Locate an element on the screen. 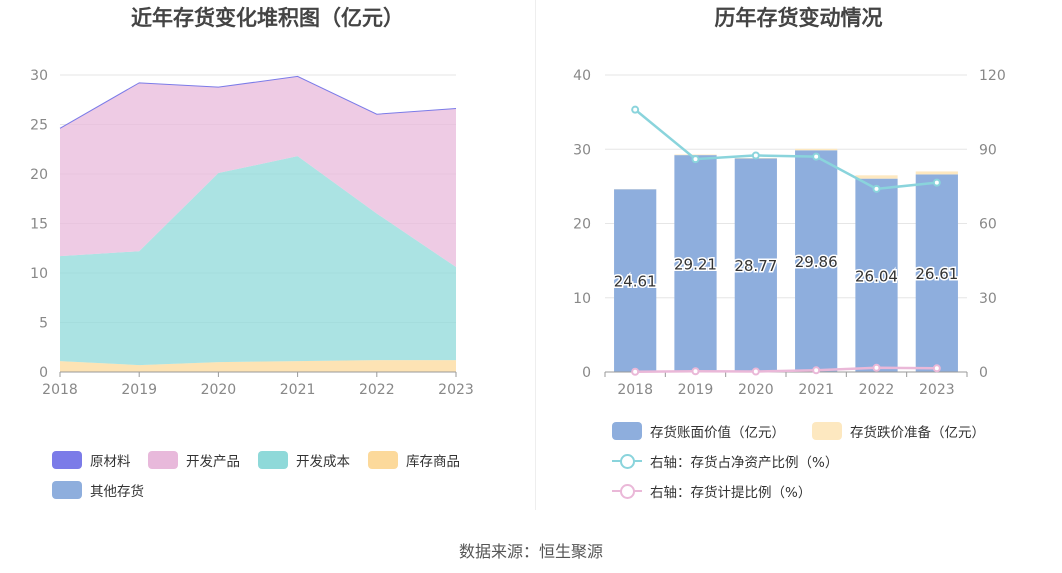 This screenshot has height=573, width=1062. legend-label: 库存商品 is located at coordinates (433, 462).